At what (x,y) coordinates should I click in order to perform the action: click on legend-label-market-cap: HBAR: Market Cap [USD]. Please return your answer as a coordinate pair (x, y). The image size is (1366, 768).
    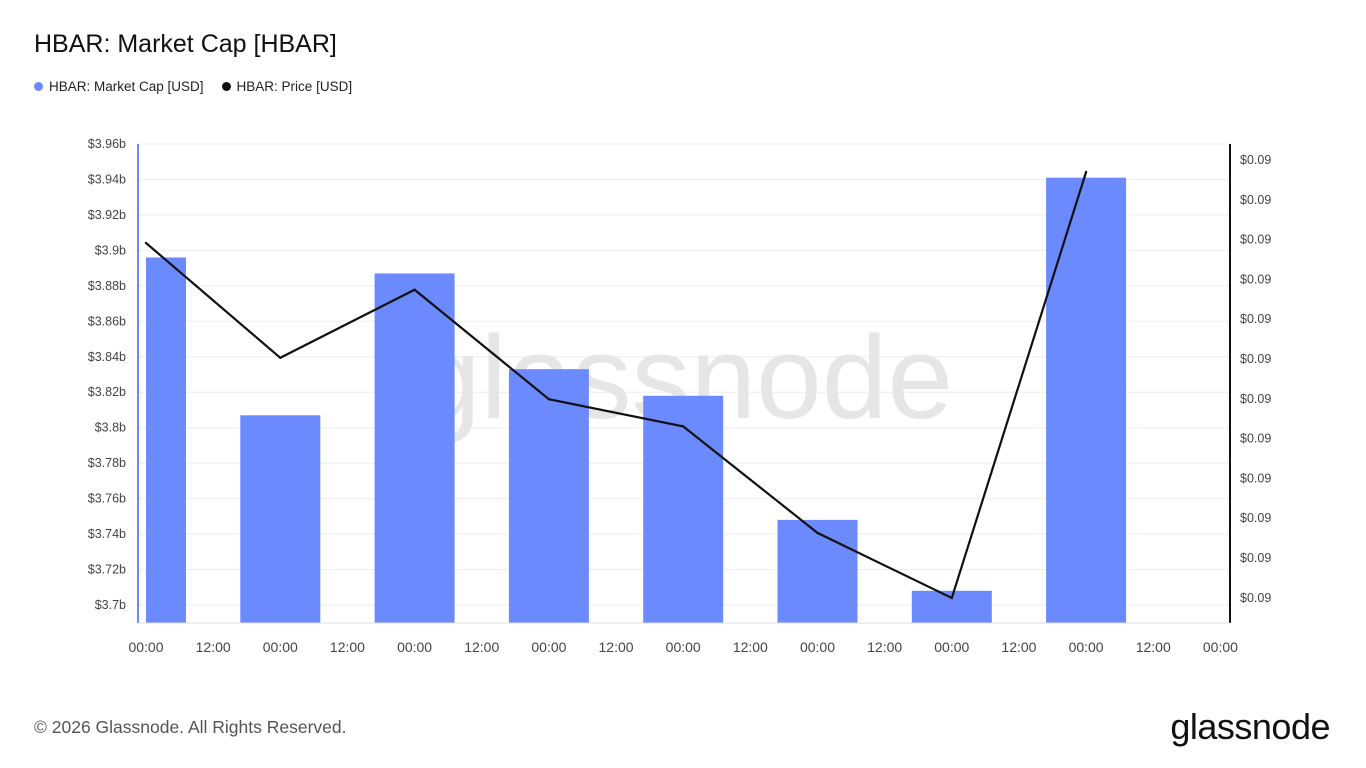
    Looking at the image, I should click on (126, 86).